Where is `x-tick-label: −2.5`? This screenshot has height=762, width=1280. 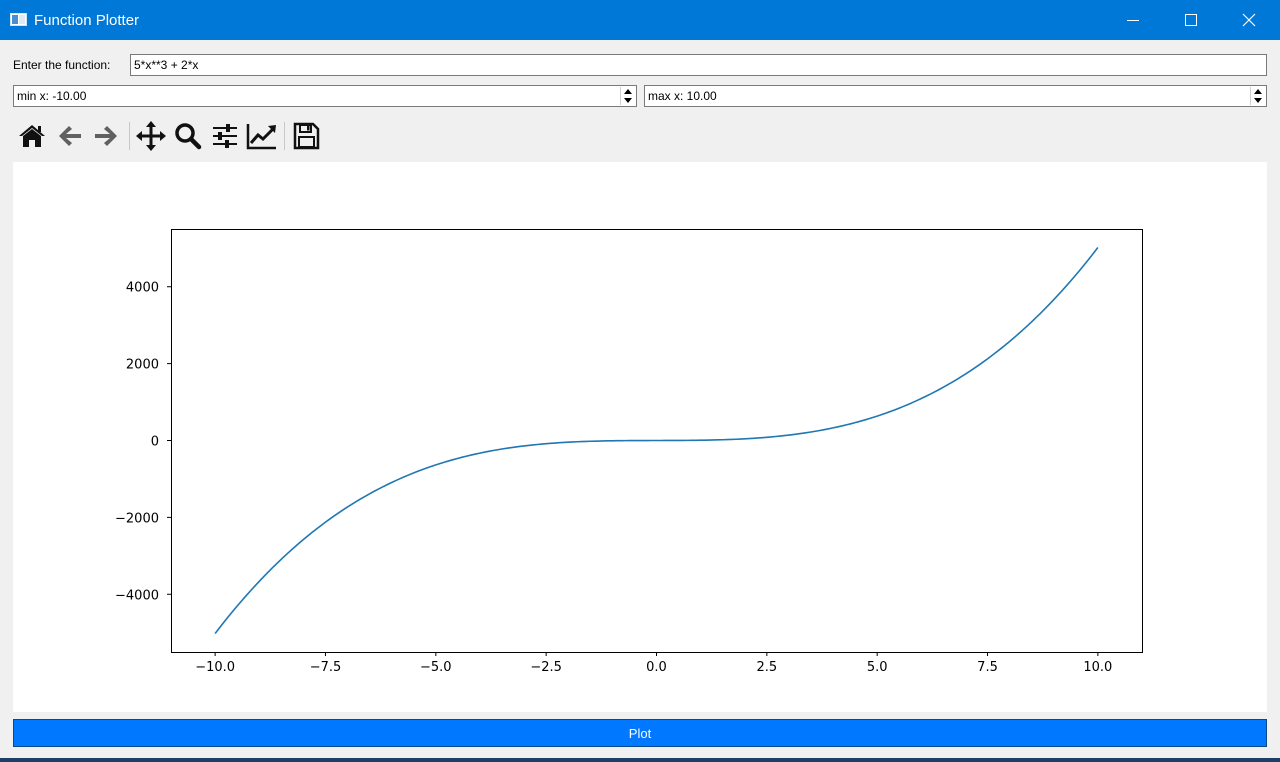 x-tick-label: −2.5 is located at coordinates (546, 667).